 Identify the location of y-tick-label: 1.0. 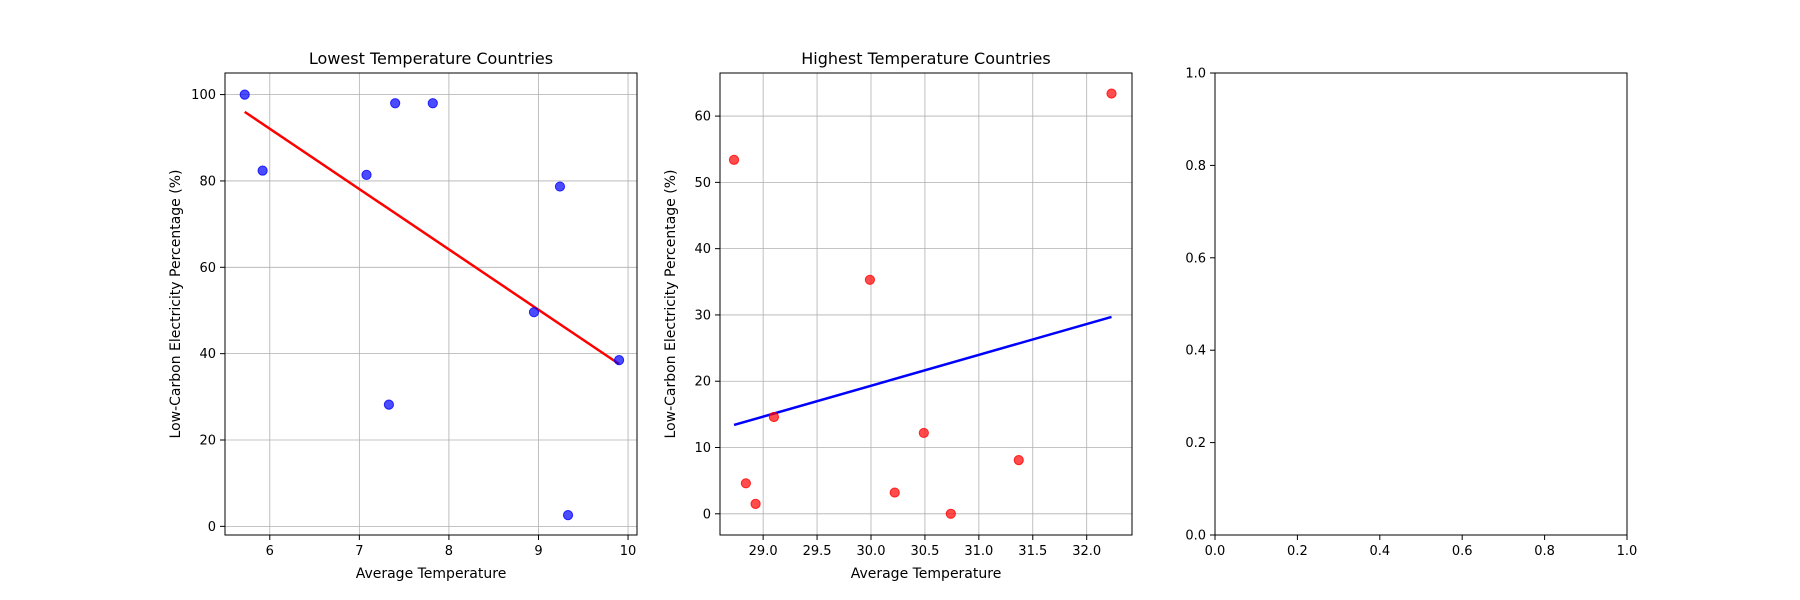
(1195, 74).